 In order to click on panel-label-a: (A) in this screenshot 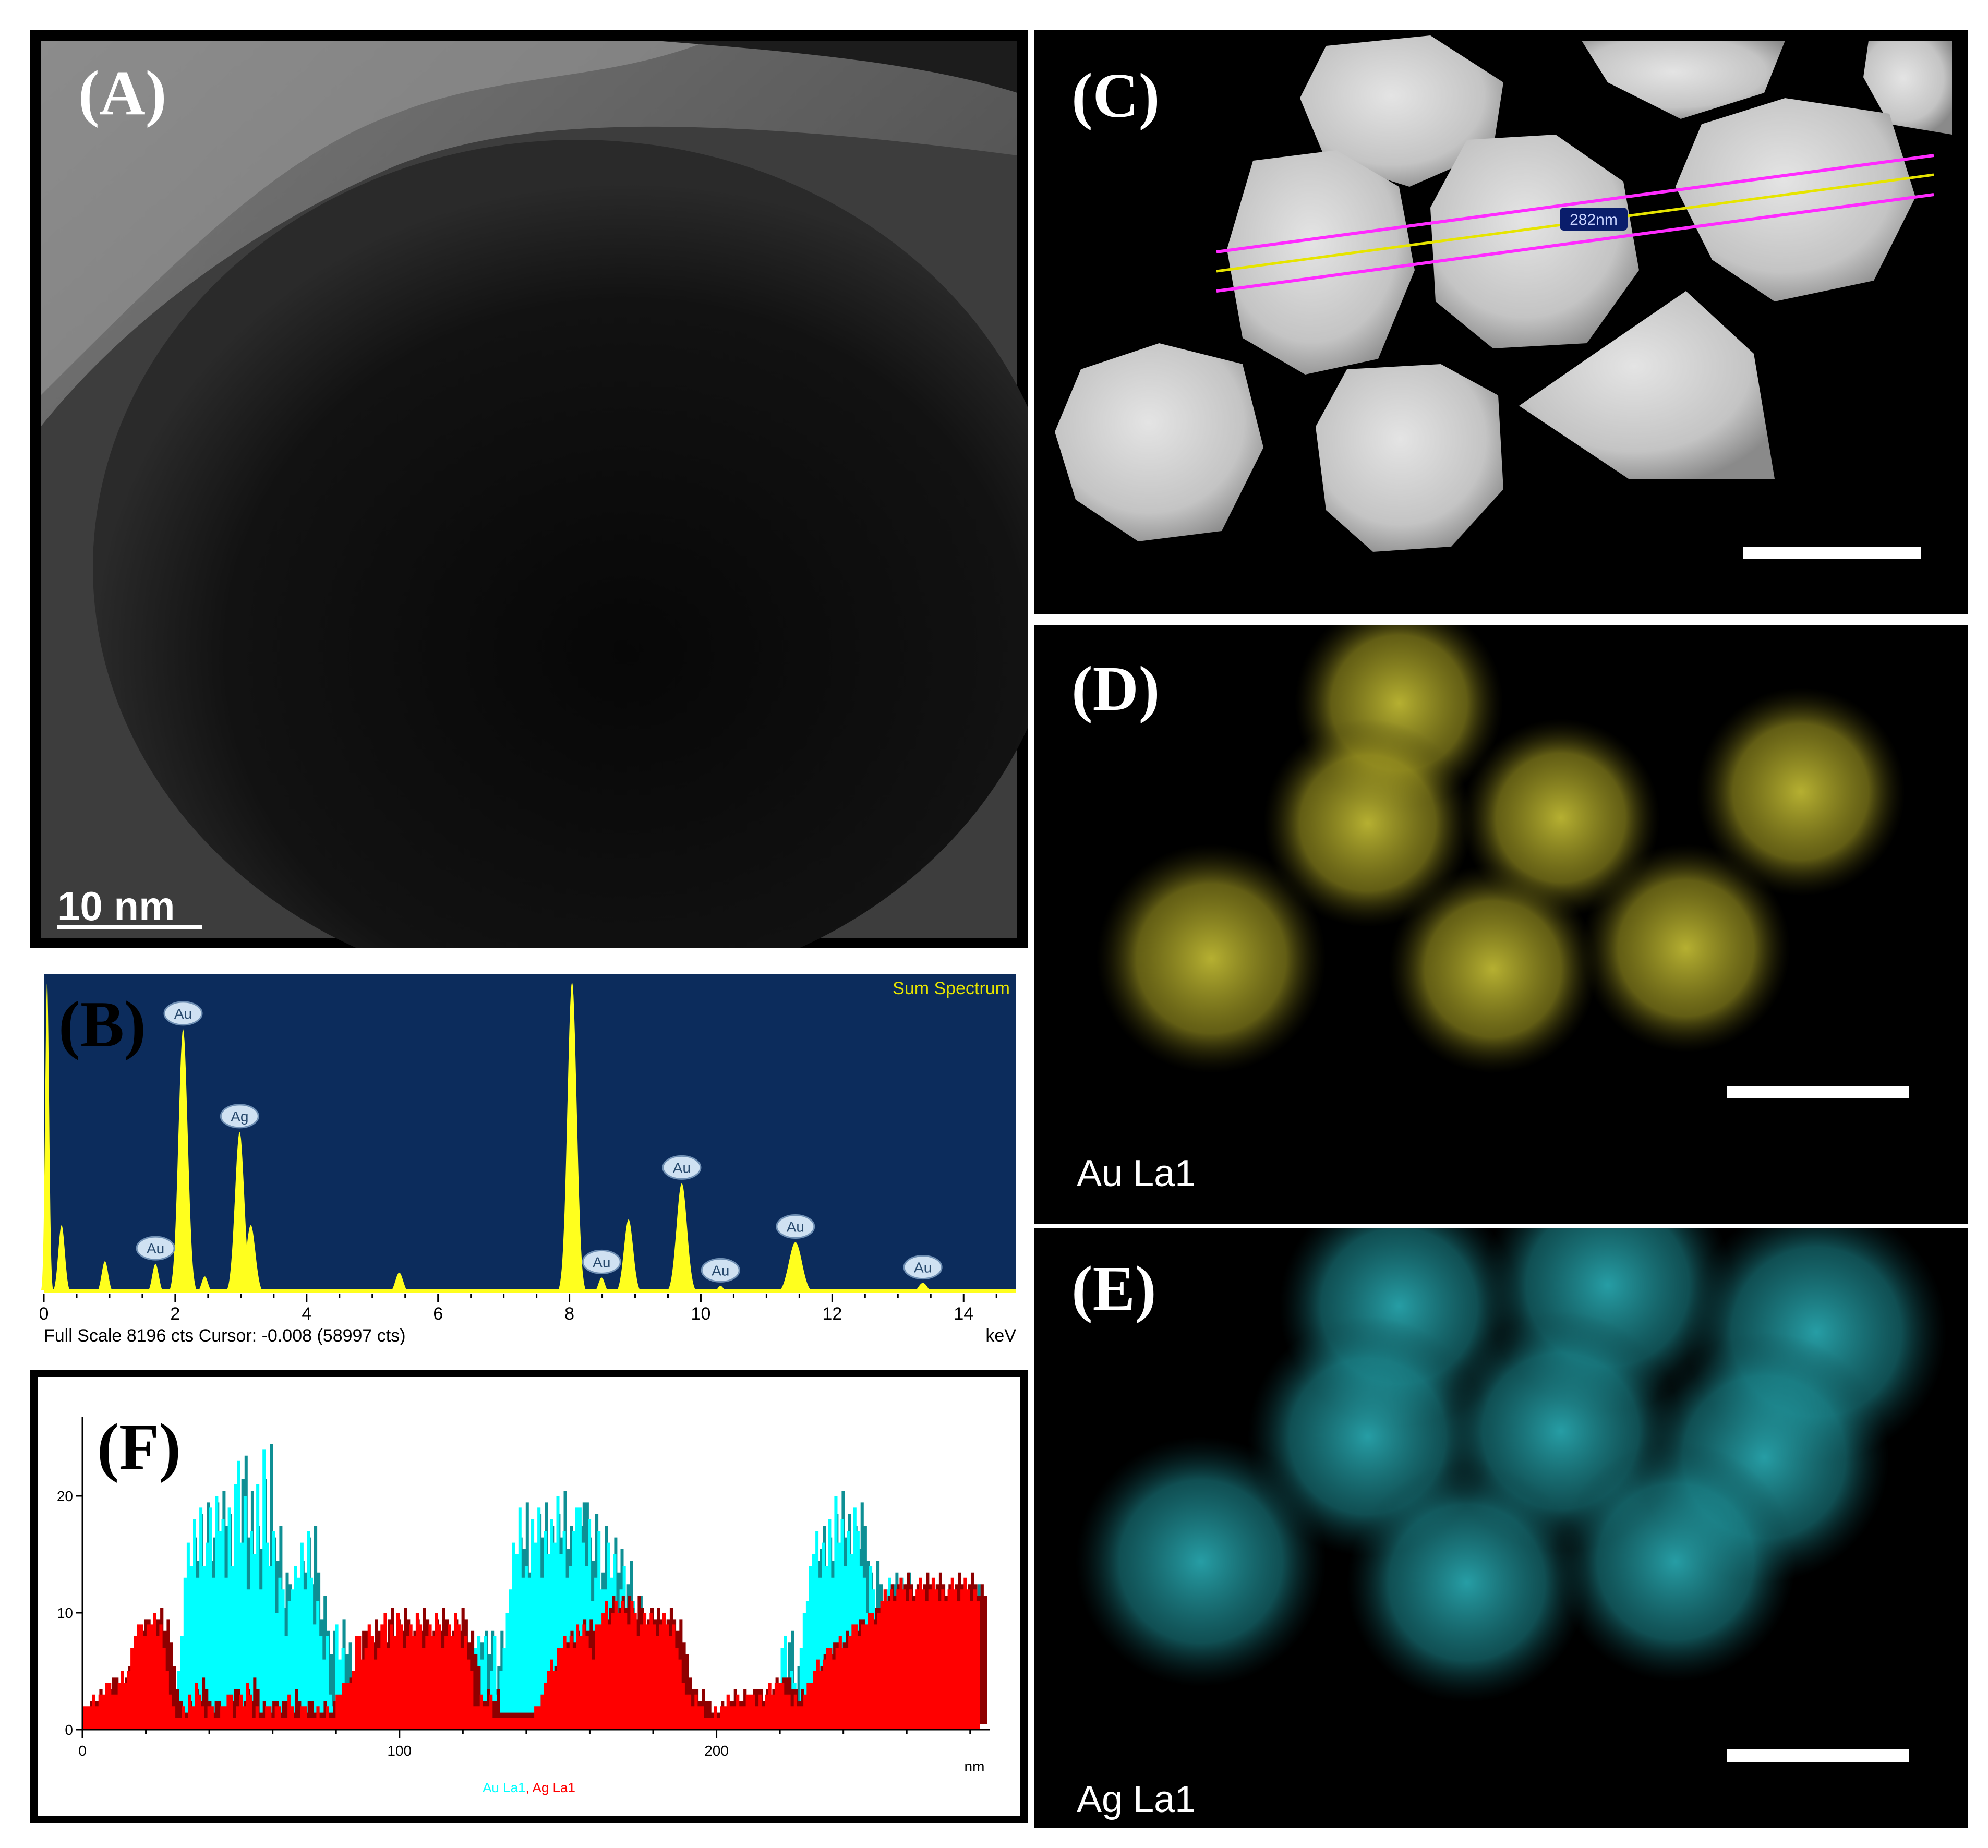, I will do `click(122, 93)`.